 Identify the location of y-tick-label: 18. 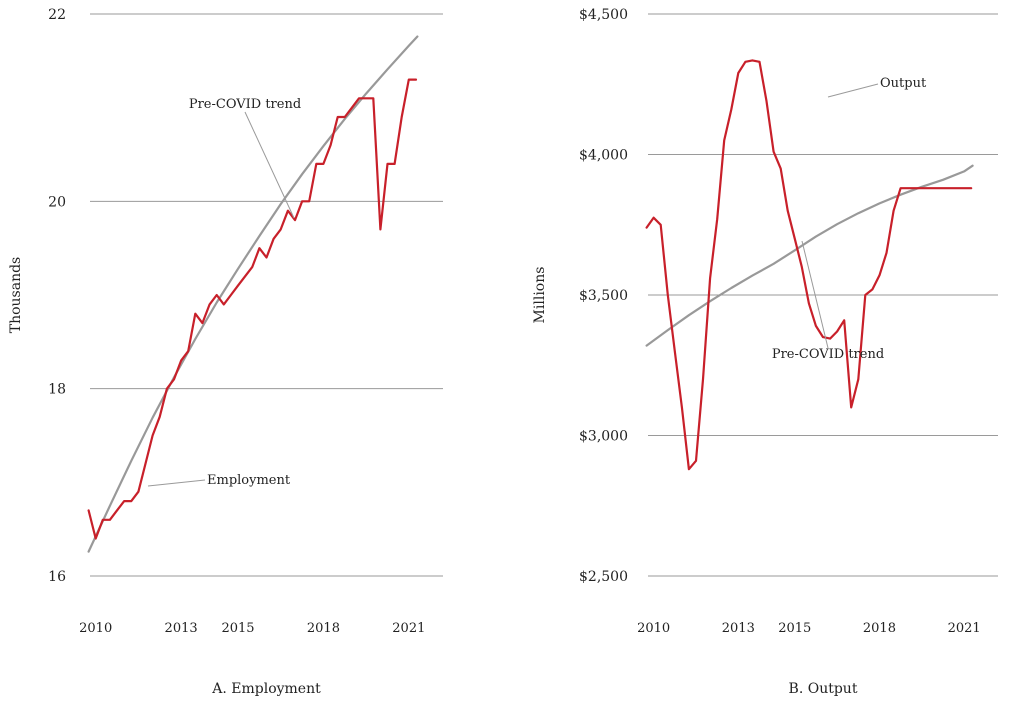
(57, 390).